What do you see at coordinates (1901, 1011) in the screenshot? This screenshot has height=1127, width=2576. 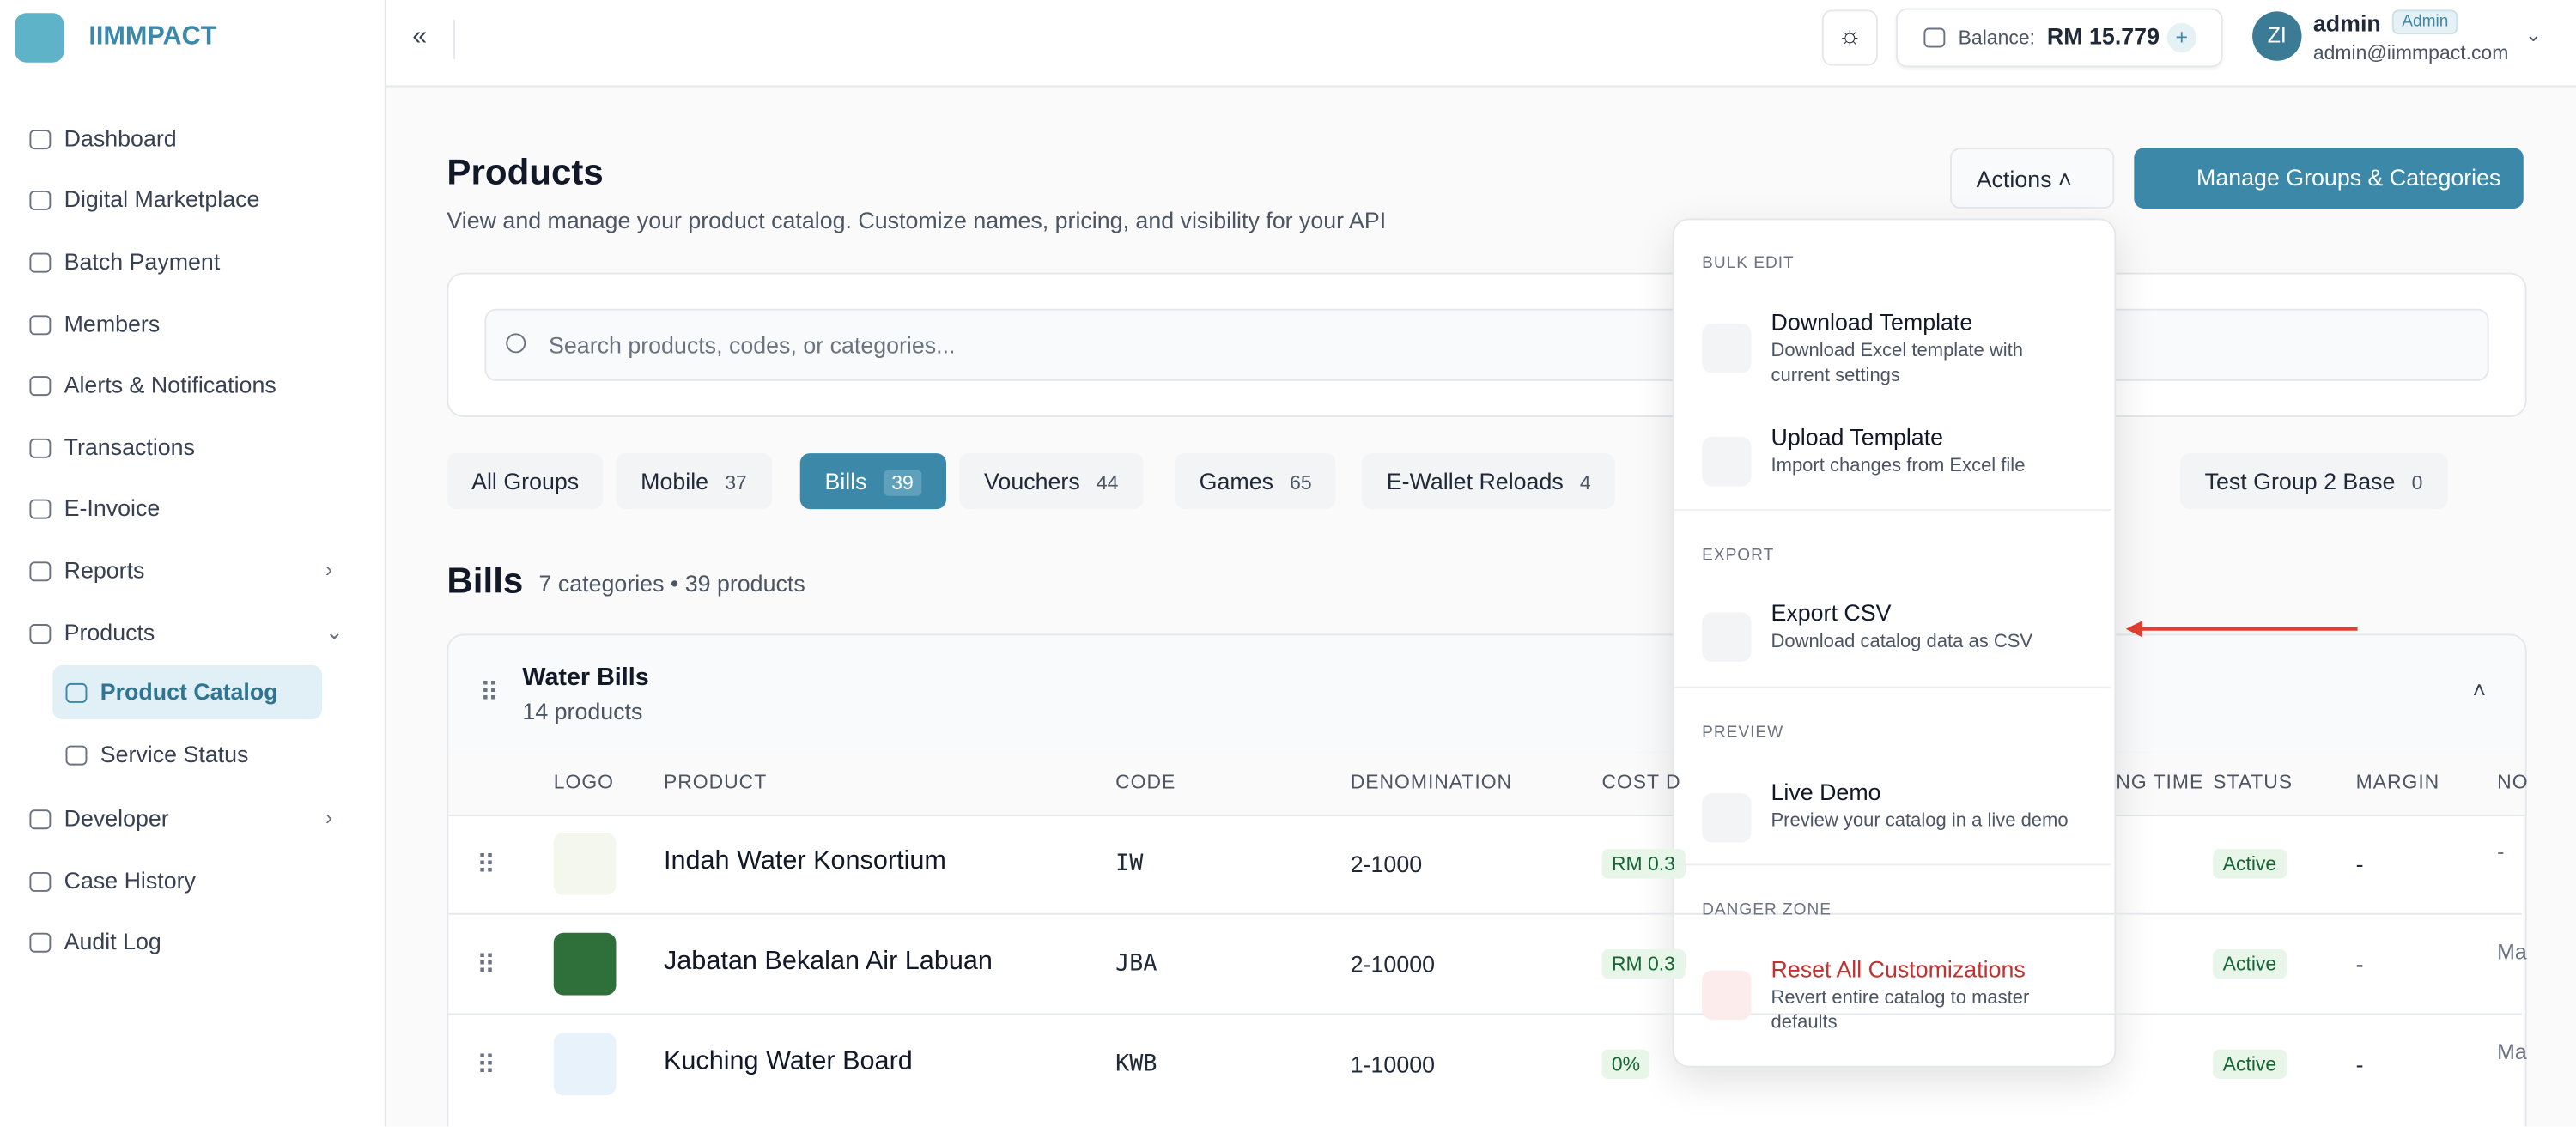 I see `menu-item-desc: Revert entire catalog to master defaults` at bounding box center [1901, 1011].